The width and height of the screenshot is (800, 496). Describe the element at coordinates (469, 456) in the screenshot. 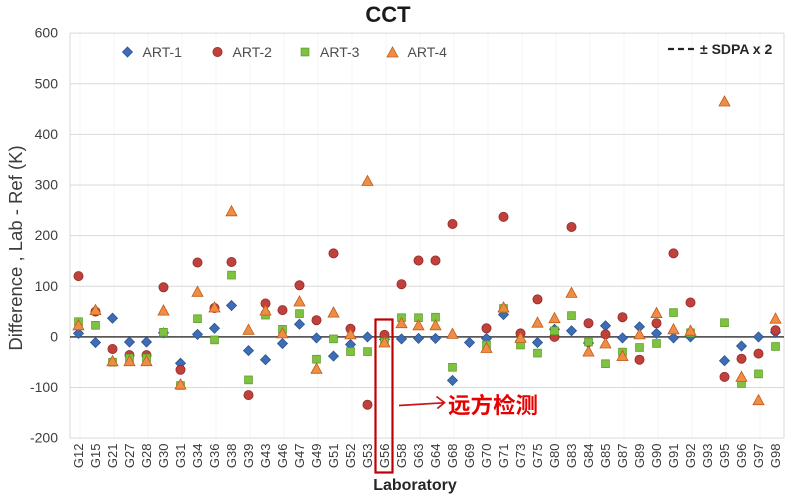

I see `svg-text: G69` at that location.